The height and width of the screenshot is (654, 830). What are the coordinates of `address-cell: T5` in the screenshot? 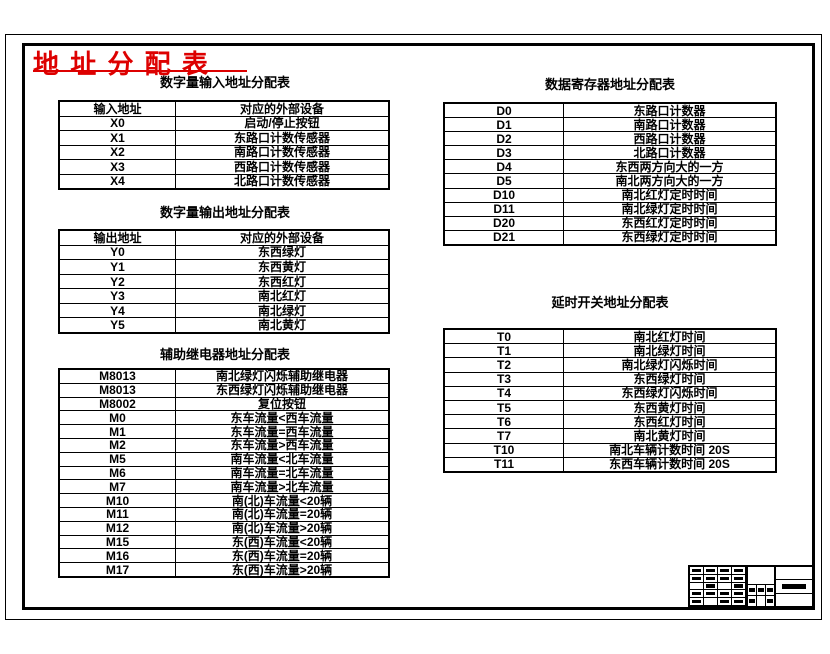 It's located at (504, 408).